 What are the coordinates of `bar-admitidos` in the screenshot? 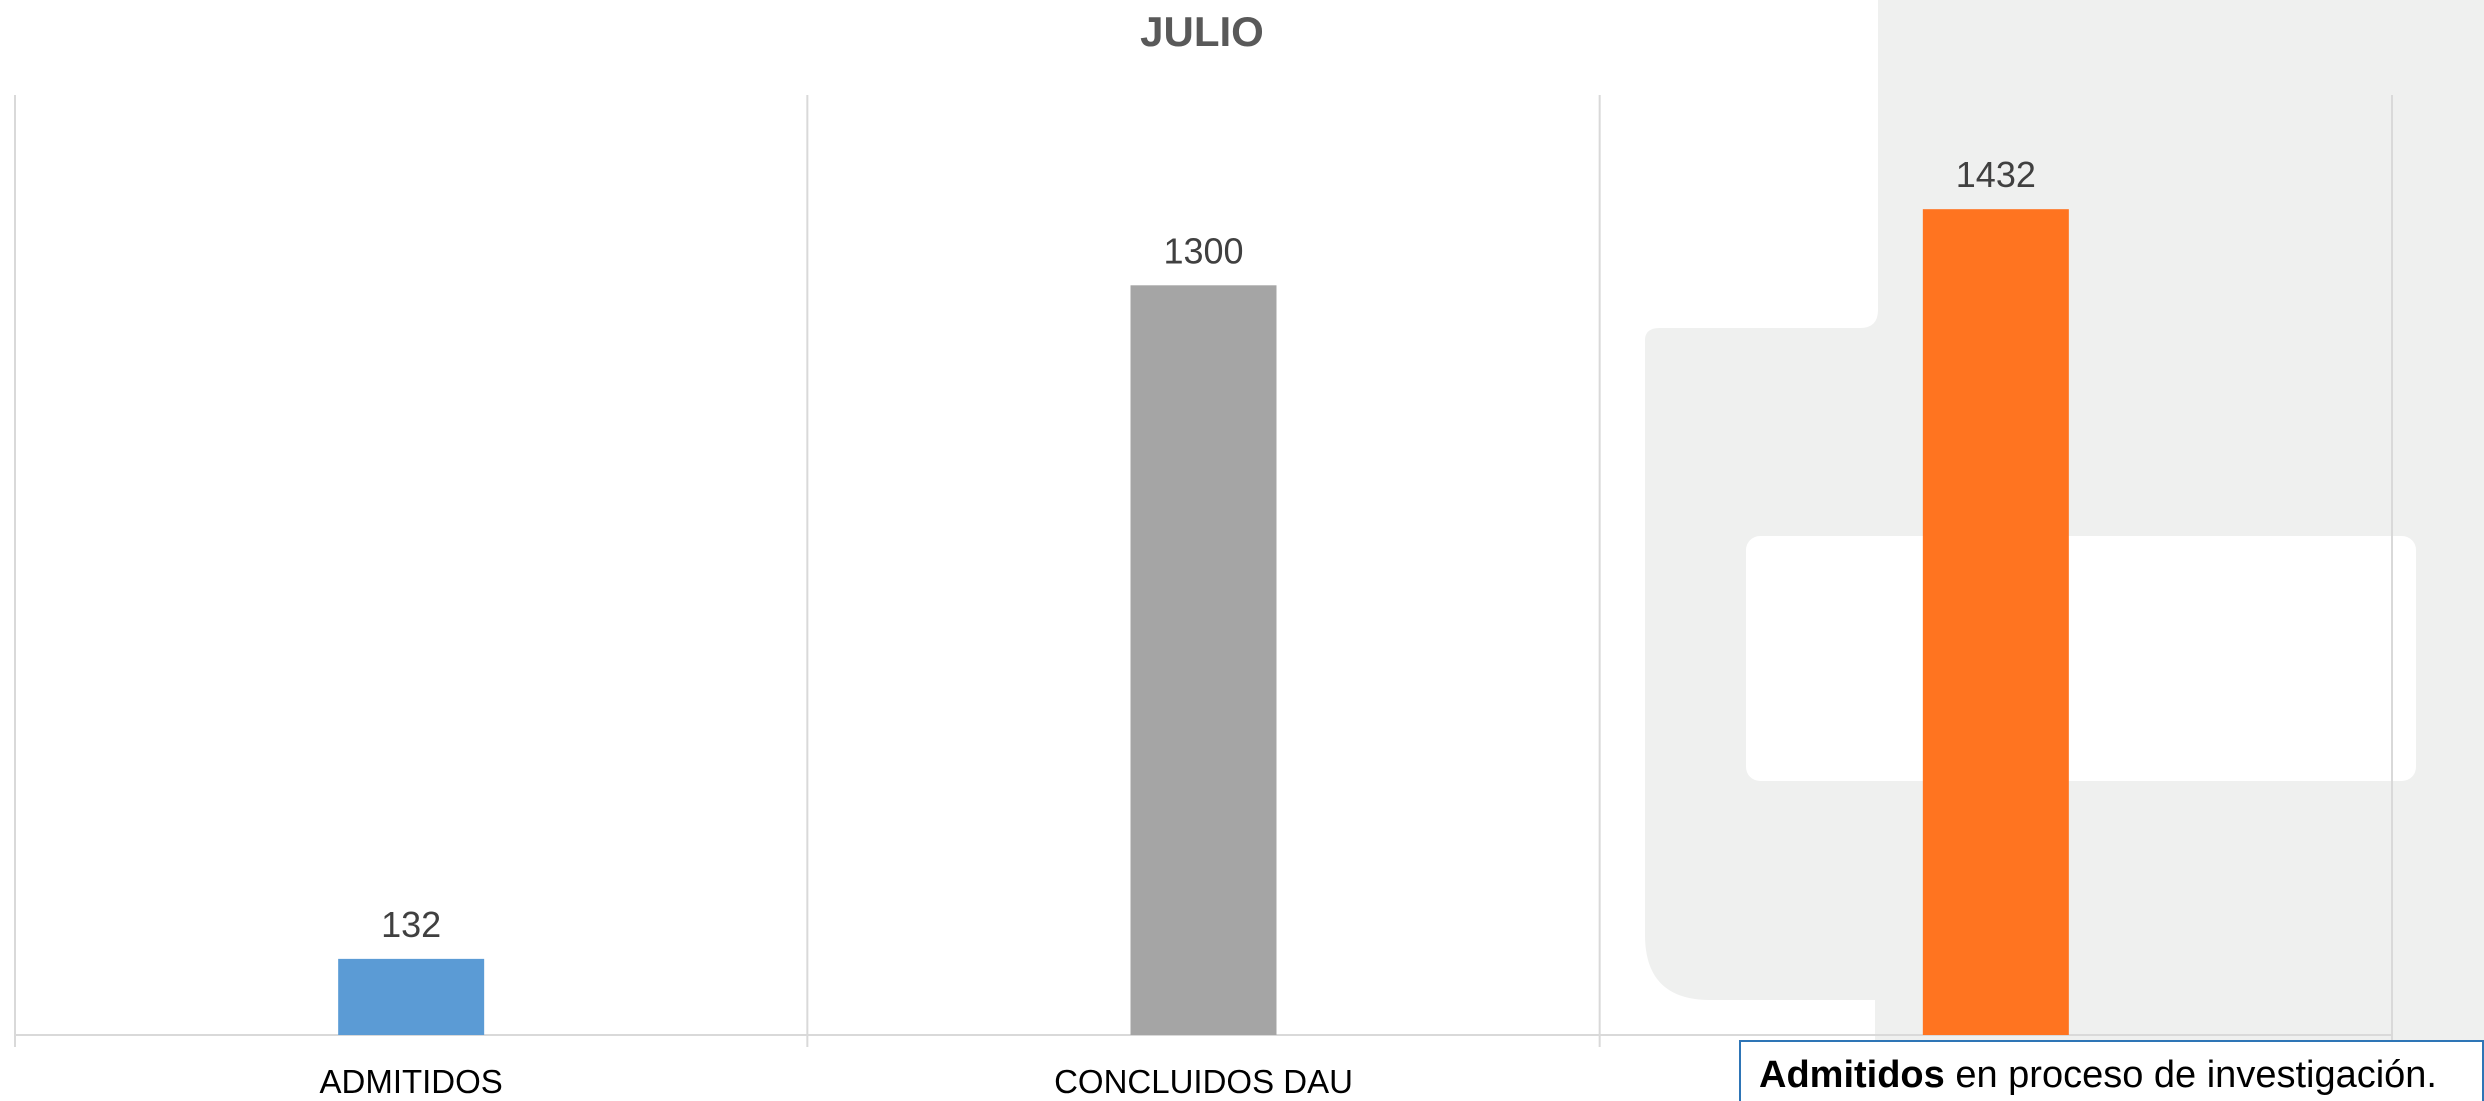 It's located at (411, 996).